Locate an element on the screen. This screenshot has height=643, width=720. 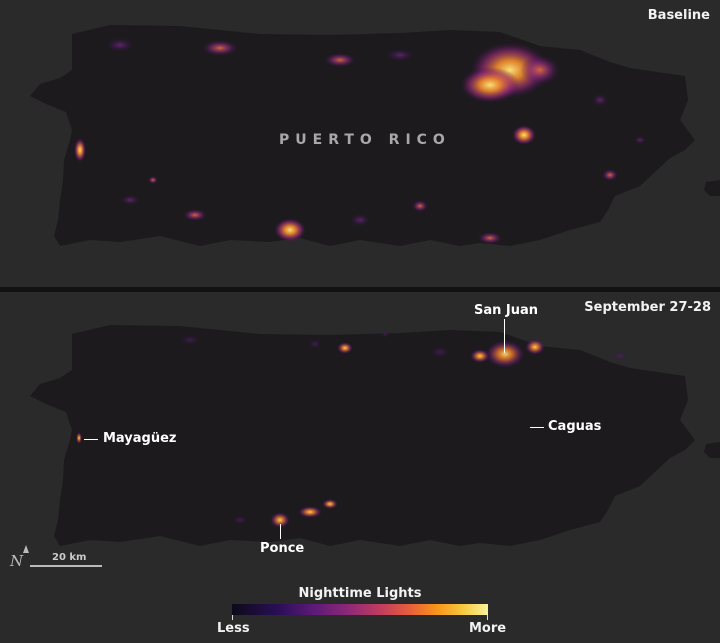
mayaguez-leader-line is located at coordinates (91, 439).